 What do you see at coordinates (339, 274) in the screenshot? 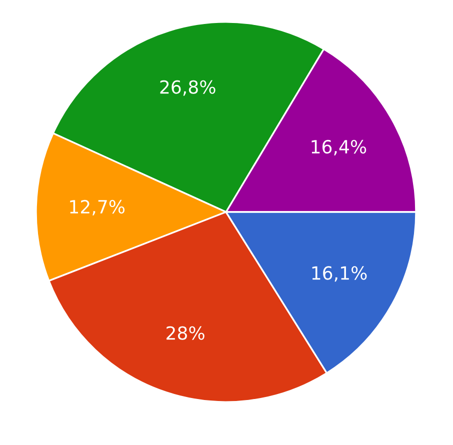
I see `data-label: 16,1%` at bounding box center [339, 274].